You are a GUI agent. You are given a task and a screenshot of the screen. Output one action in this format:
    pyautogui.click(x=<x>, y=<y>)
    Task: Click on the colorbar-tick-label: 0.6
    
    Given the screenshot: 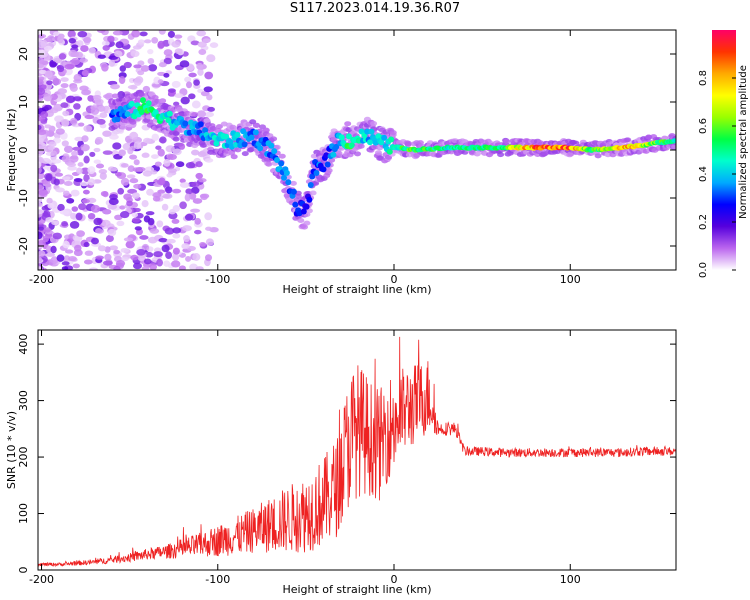 What is the action you would take?
    pyautogui.click(x=703, y=126)
    